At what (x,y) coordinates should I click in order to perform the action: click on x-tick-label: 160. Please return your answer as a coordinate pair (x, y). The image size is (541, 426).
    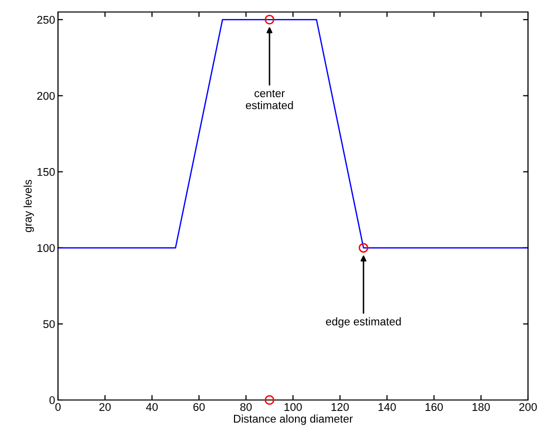
    Looking at the image, I should click on (434, 407).